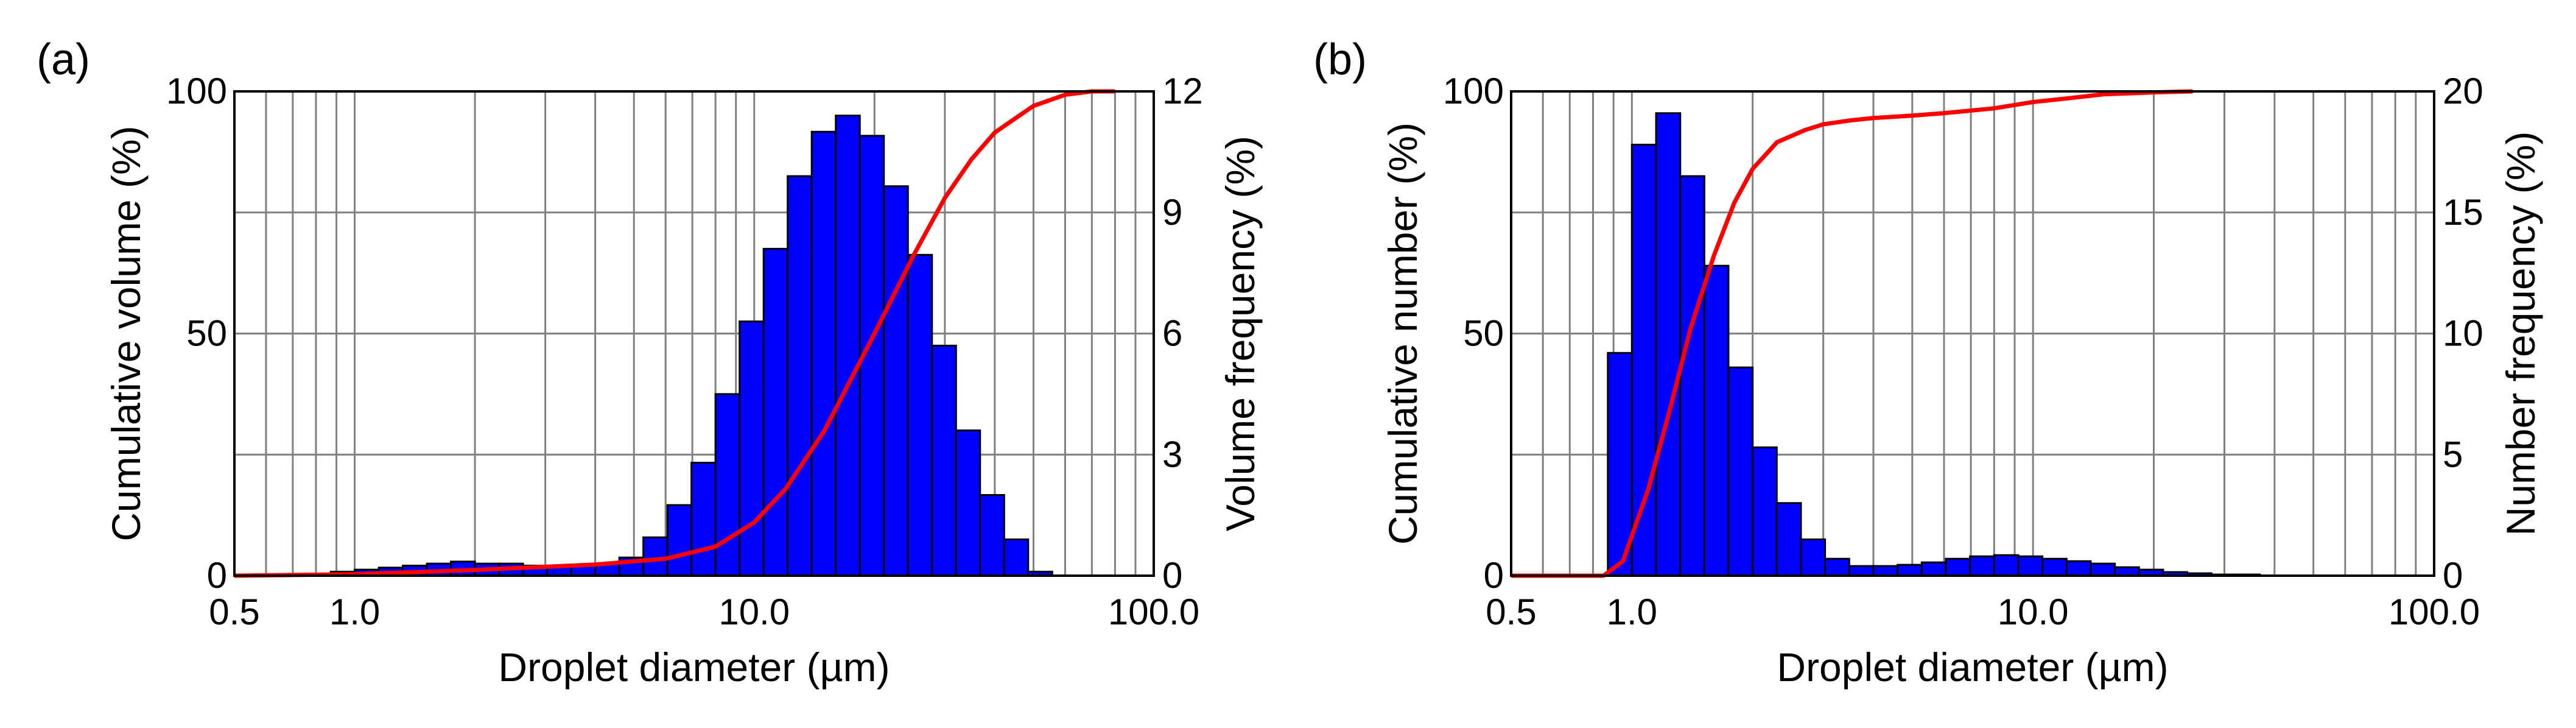 The width and height of the screenshot is (2576, 728). I want to click on panel-a-left-y-axis-label: Cumulative volume (%), so click(127, 333).